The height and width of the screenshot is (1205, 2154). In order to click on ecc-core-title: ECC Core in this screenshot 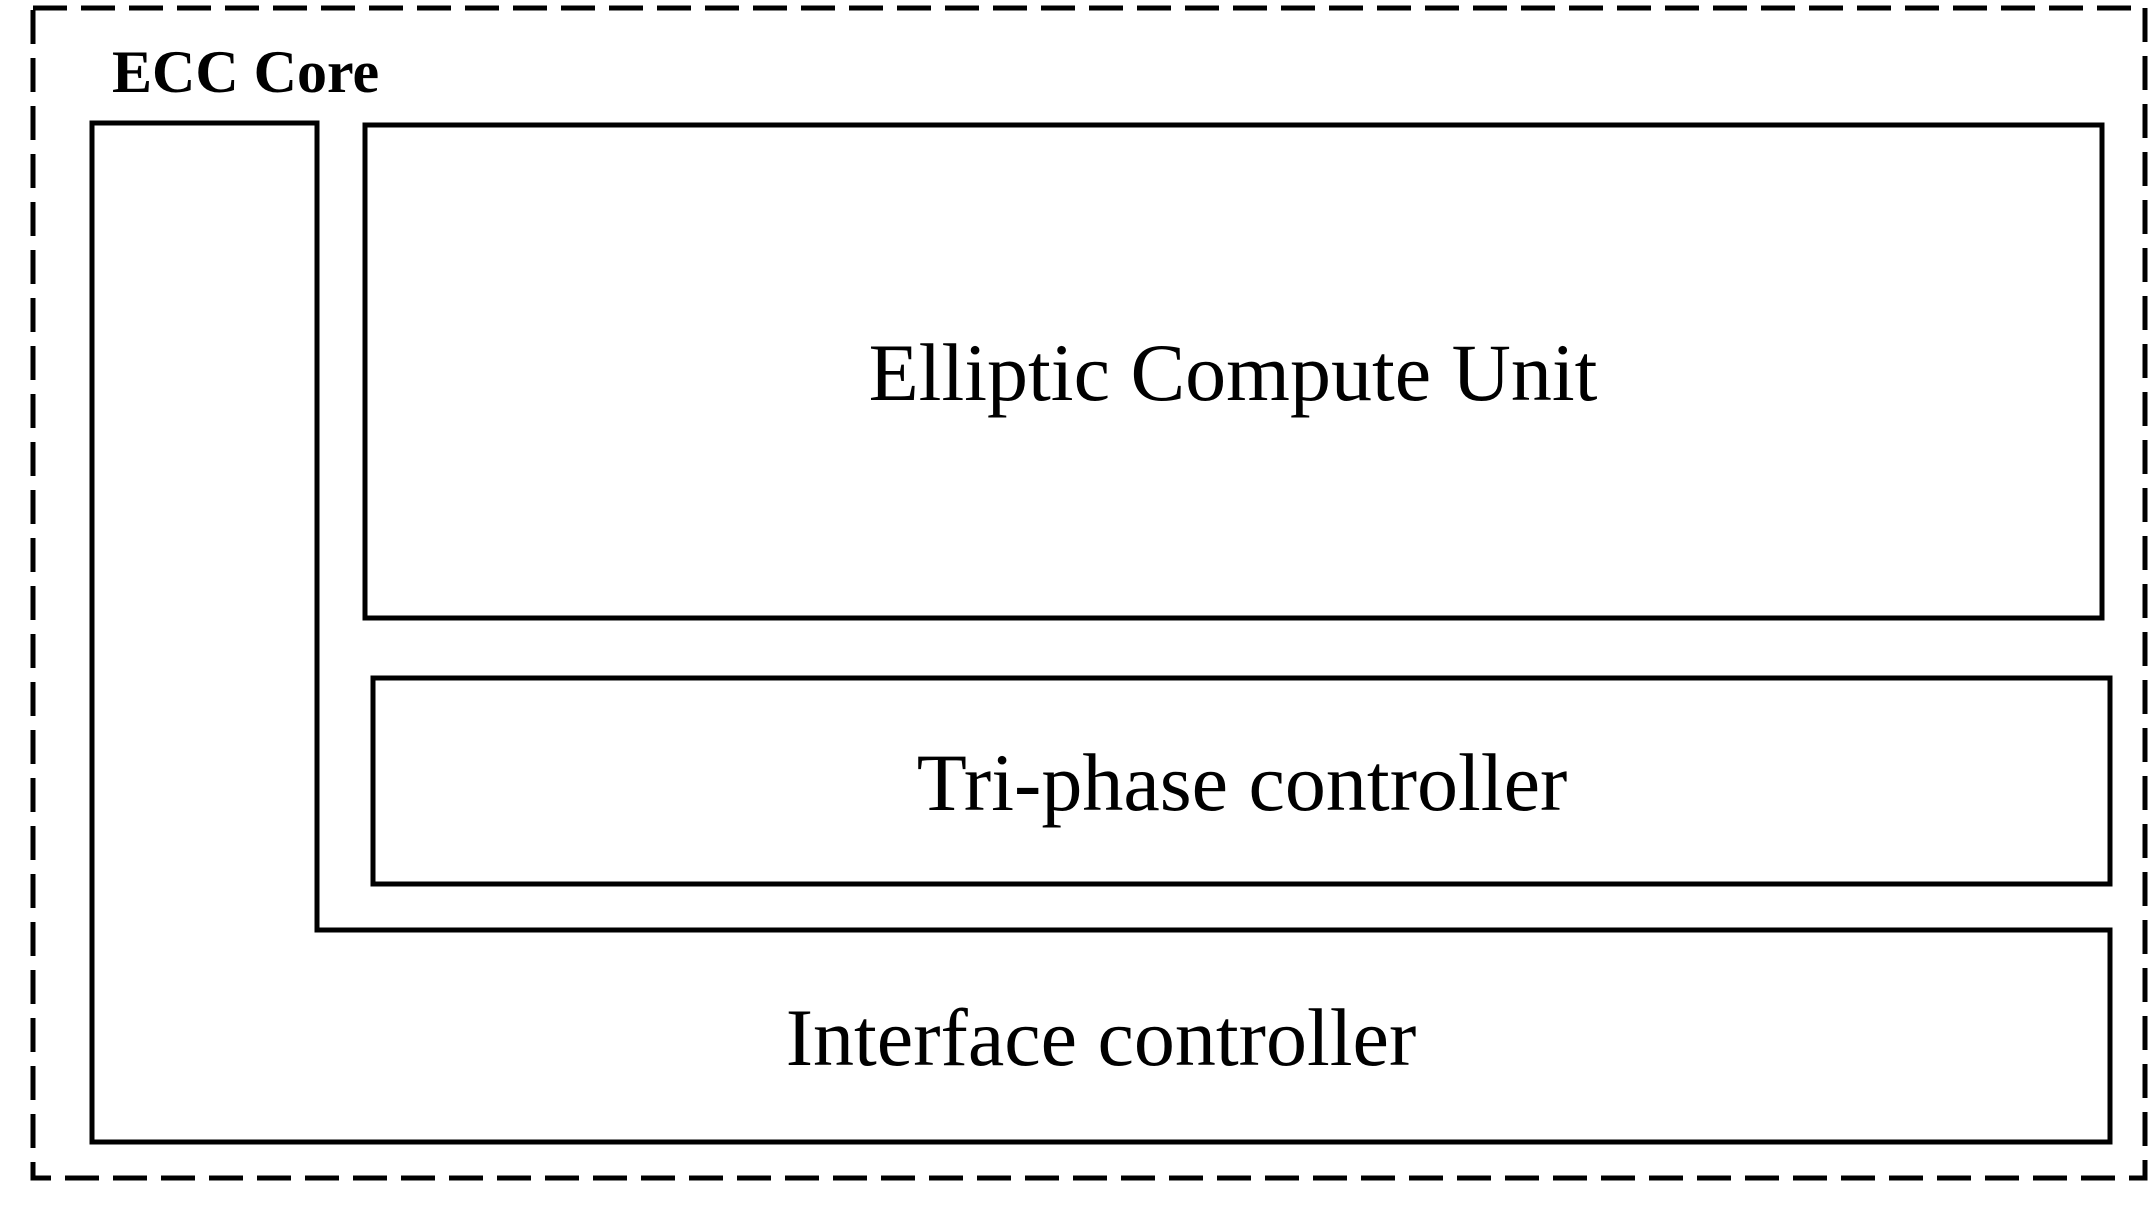, I will do `click(245, 72)`.